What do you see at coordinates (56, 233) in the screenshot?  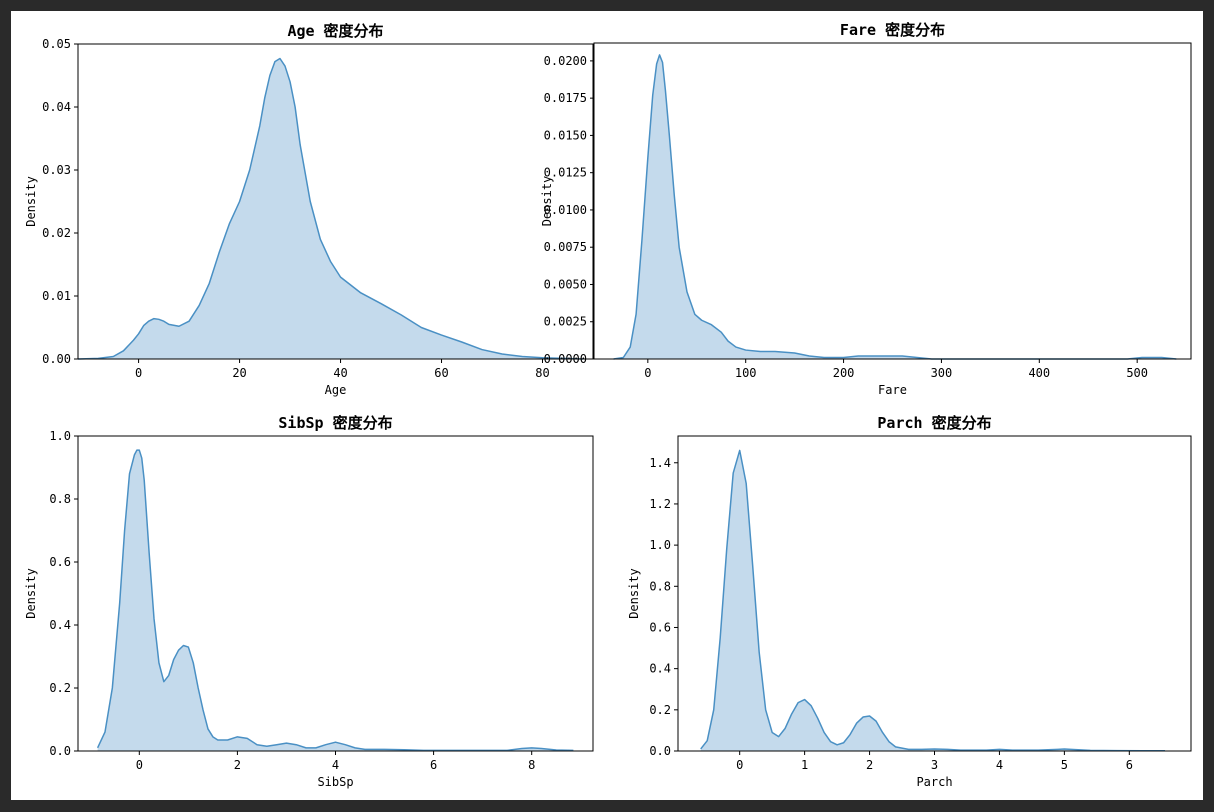 I see `y-tick-label: 0.02` at bounding box center [56, 233].